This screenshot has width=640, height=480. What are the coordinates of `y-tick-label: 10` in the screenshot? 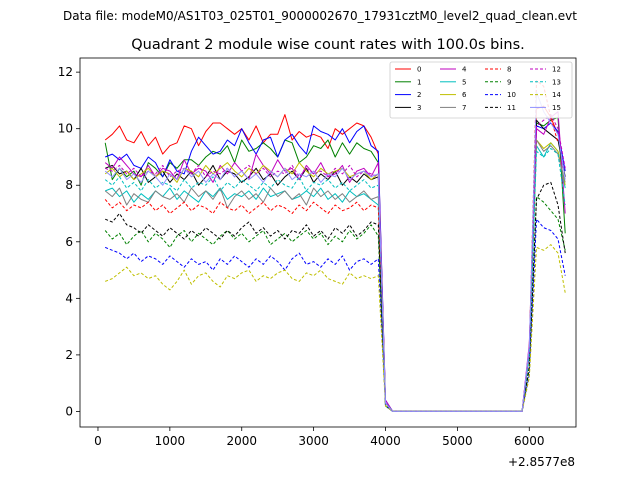 It's located at (65, 129).